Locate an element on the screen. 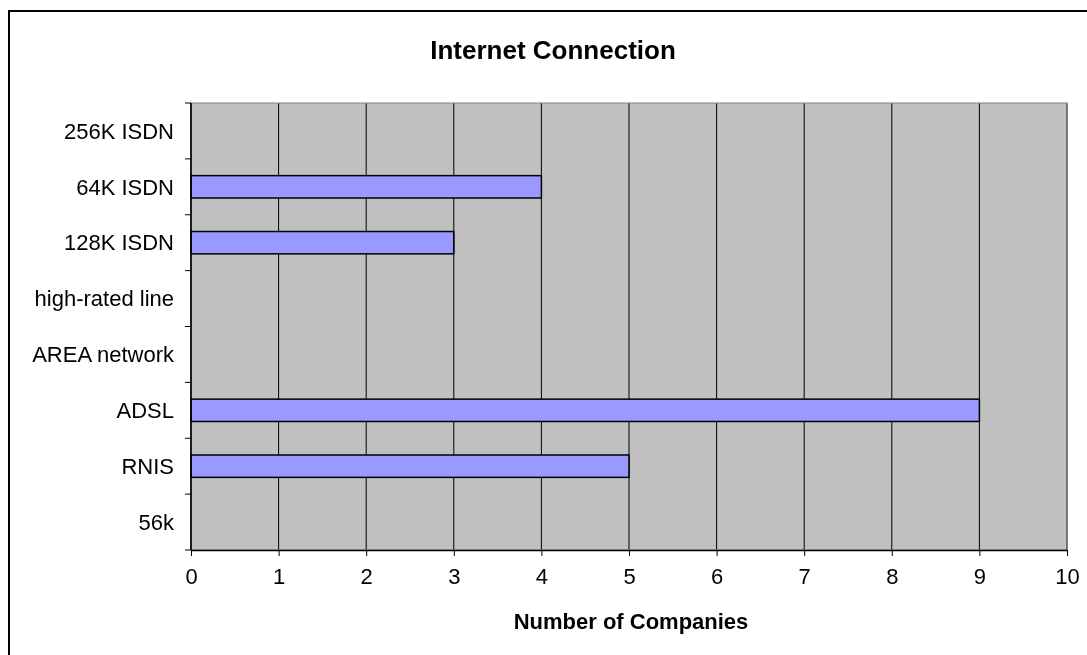 The width and height of the screenshot is (1087, 655). y-tick-label: 56k is located at coordinates (156, 522).